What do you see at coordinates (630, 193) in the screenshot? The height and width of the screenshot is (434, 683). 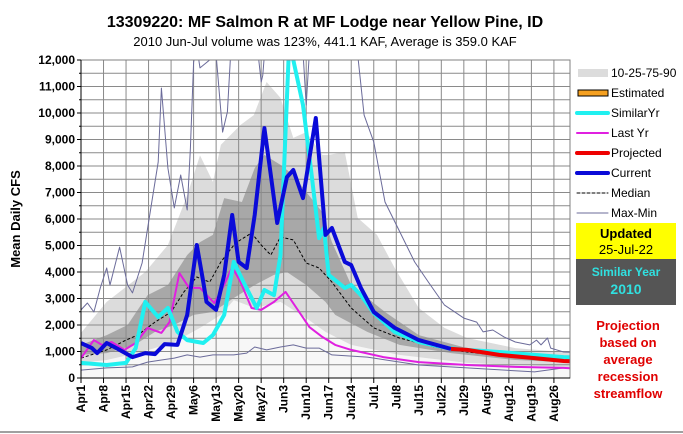 I see `legend-label: Median` at bounding box center [630, 193].